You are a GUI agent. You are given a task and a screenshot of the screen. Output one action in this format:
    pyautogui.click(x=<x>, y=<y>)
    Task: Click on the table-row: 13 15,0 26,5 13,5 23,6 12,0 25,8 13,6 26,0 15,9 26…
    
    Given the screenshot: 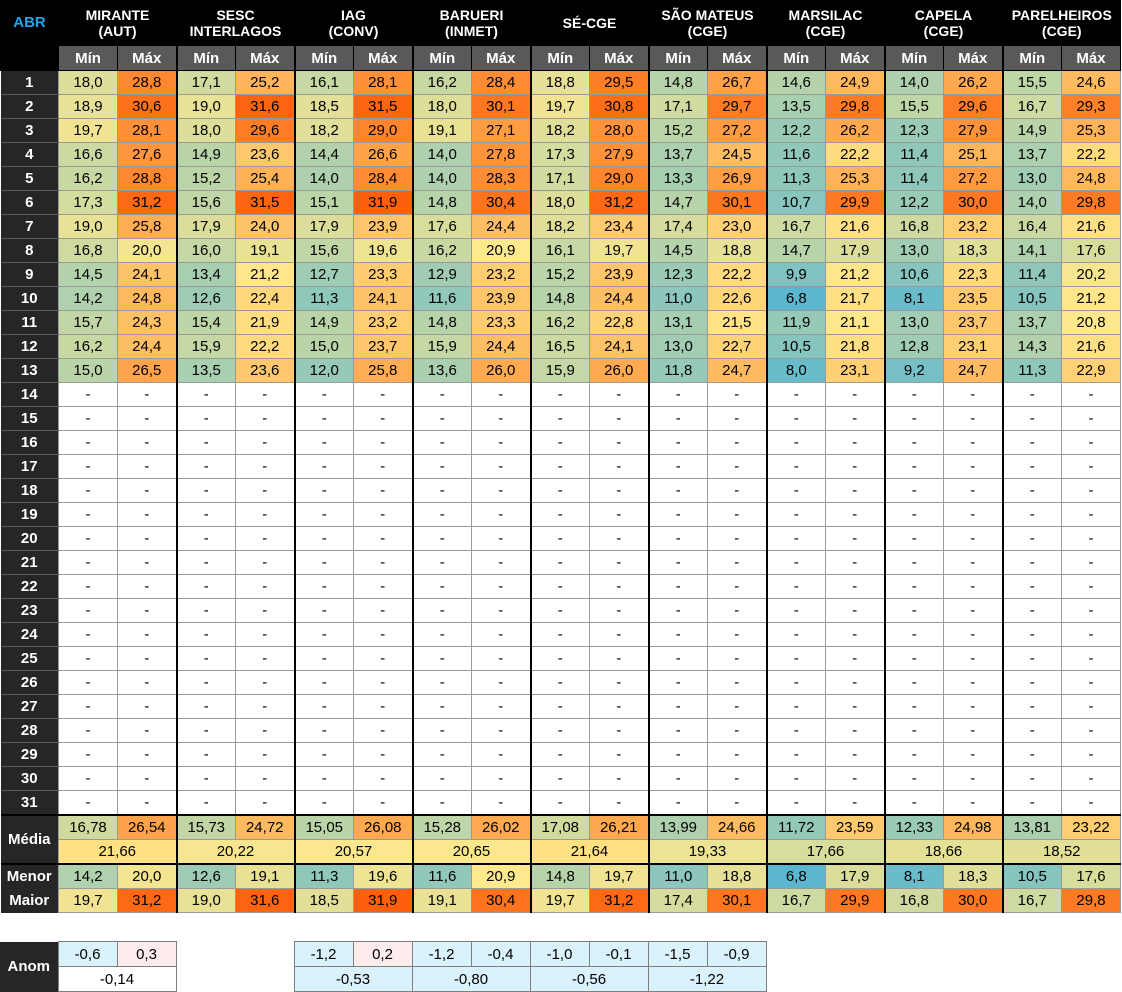 What is the action you would take?
    pyautogui.click(x=560, y=370)
    